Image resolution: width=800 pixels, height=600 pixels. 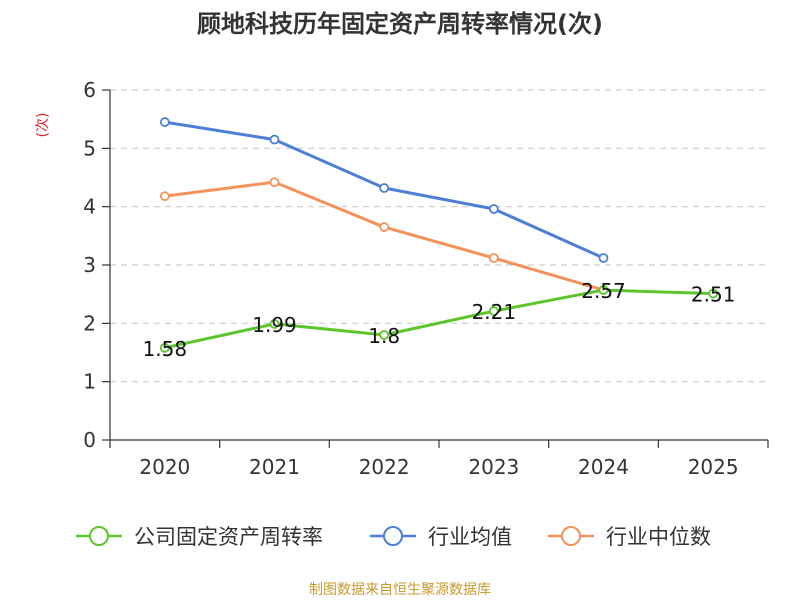 What do you see at coordinates (164, 467) in the screenshot?
I see `x-tick-label: 2020` at bounding box center [164, 467].